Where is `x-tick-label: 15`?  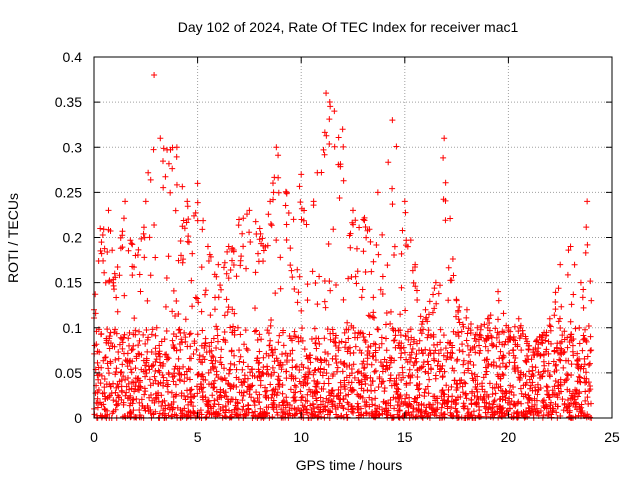
x-tick-label: 15 is located at coordinates (405, 437).